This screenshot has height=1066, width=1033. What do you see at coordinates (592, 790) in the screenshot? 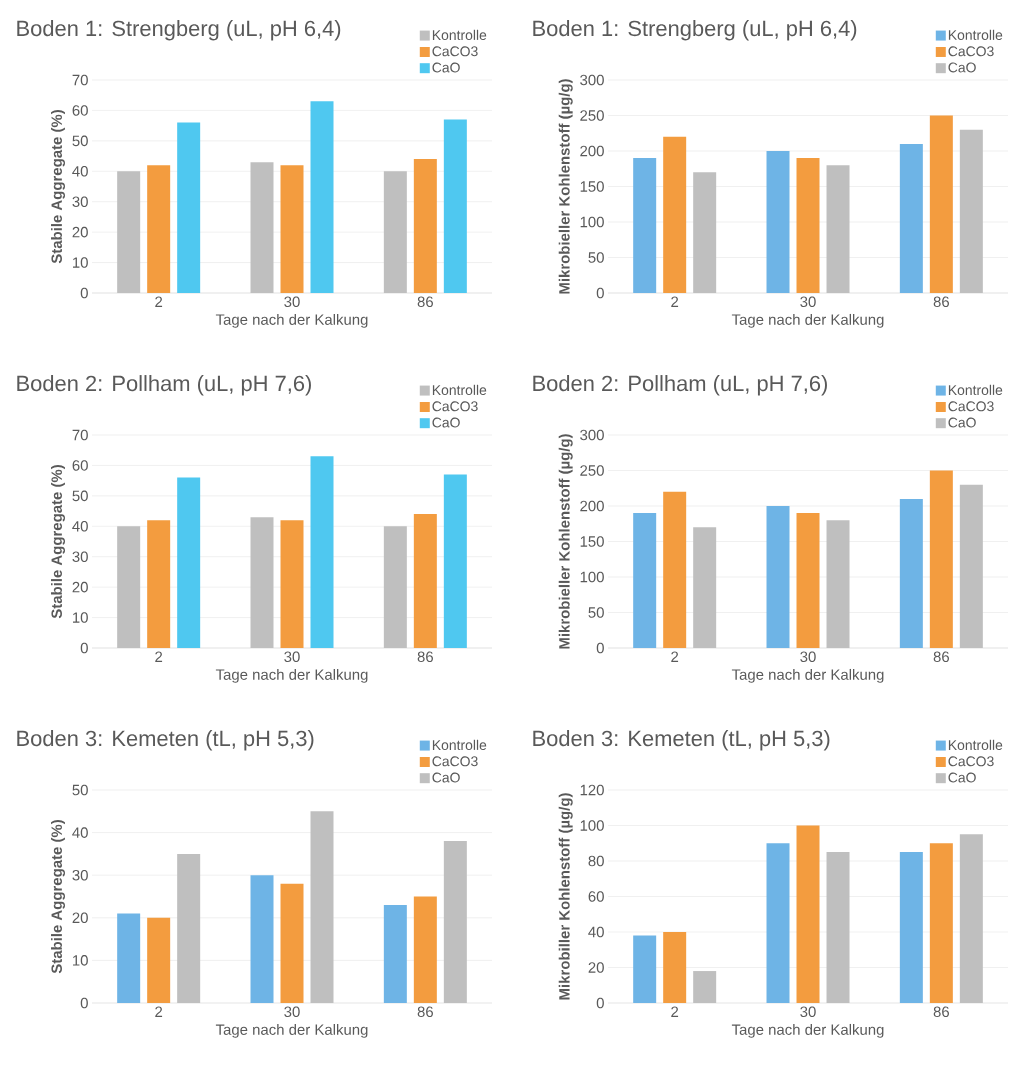
I see `y-tick-label: 120` at bounding box center [592, 790].